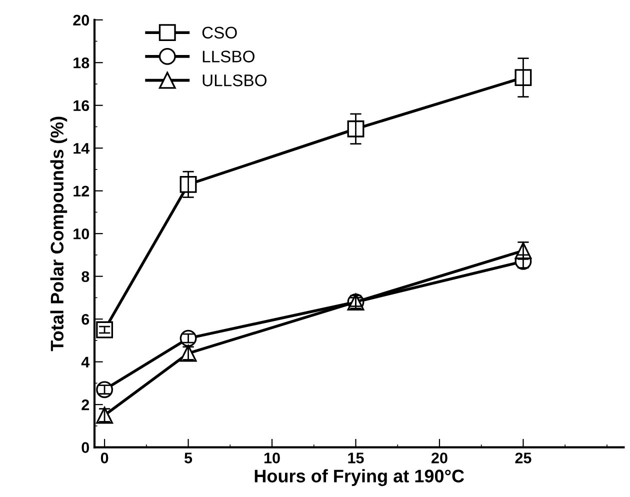 The image size is (630, 497). Describe the element at coordinates (82, 106) in the screenshot. I see `y-tick-label: 16` at that location.